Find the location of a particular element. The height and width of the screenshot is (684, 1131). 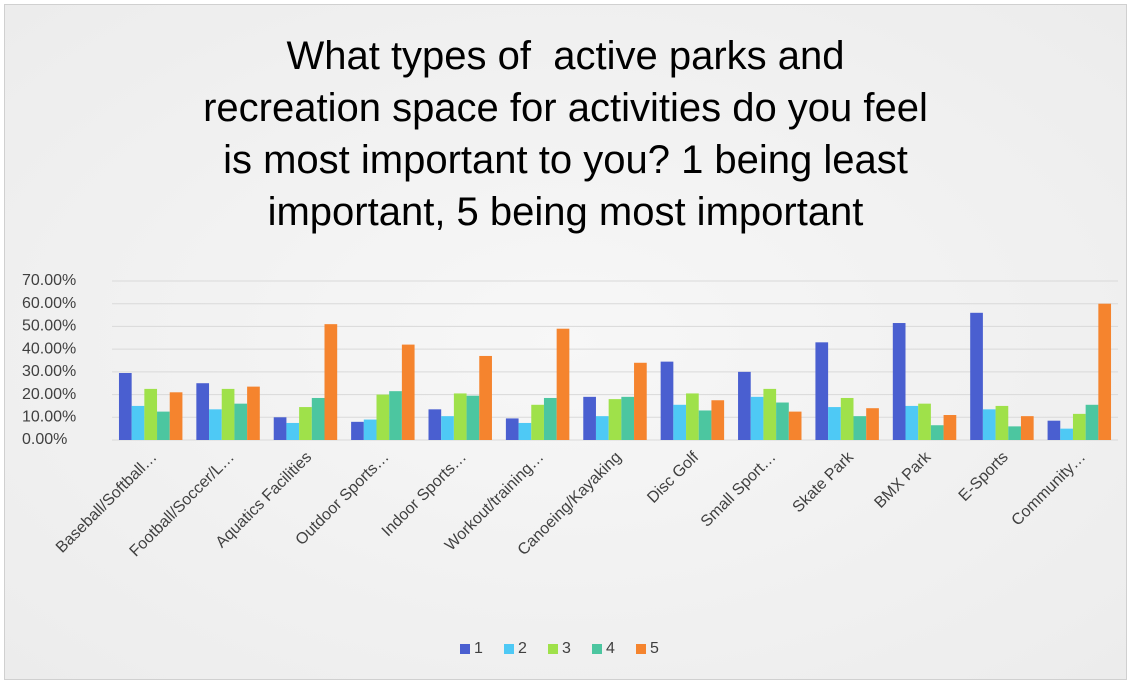

y-tick-label: 40.00% is located at coordinates (49, 348).